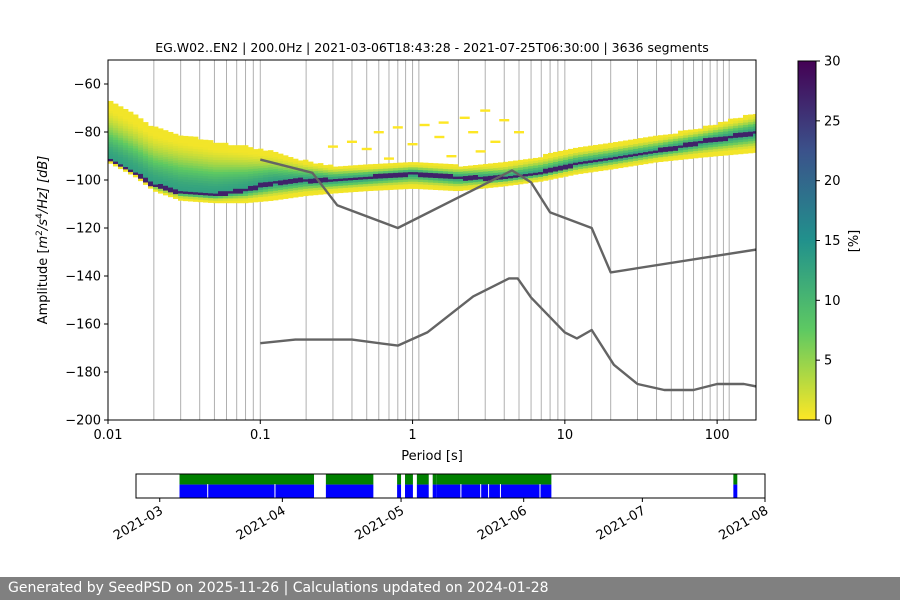 The width and height of the screenshot is (900, 600). Describe the element at coordinates (40, 216) in the screenshot. I see `y-label-sup2: 4` at that location.